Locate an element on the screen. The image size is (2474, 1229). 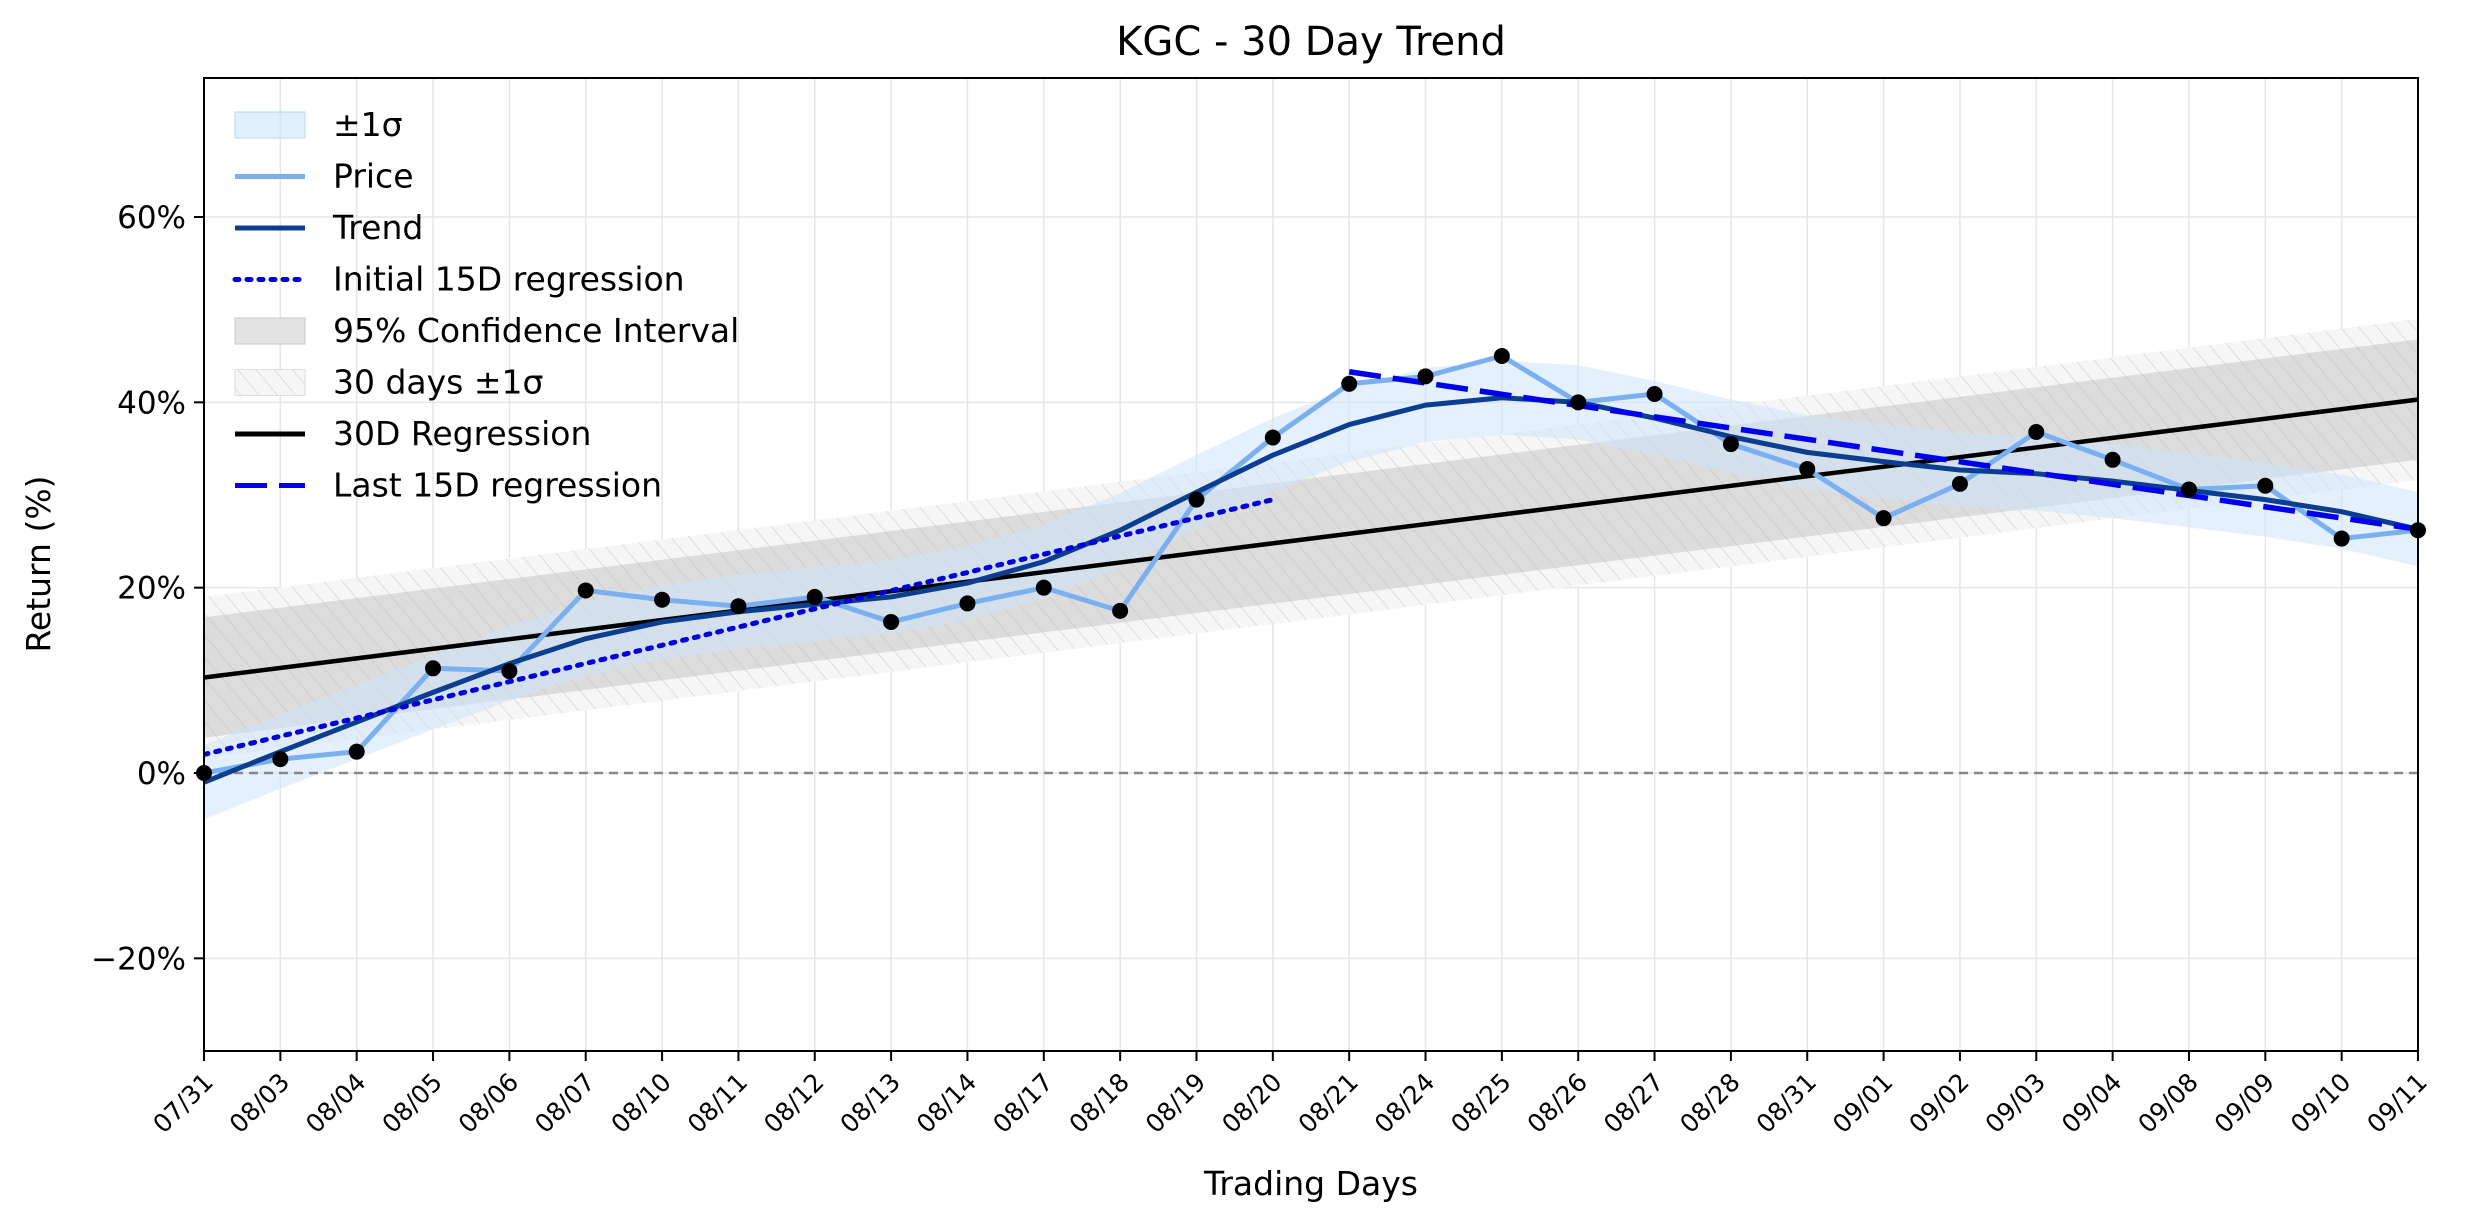
legend-swatch-sigma-30d is located at coordinates (270, 382).